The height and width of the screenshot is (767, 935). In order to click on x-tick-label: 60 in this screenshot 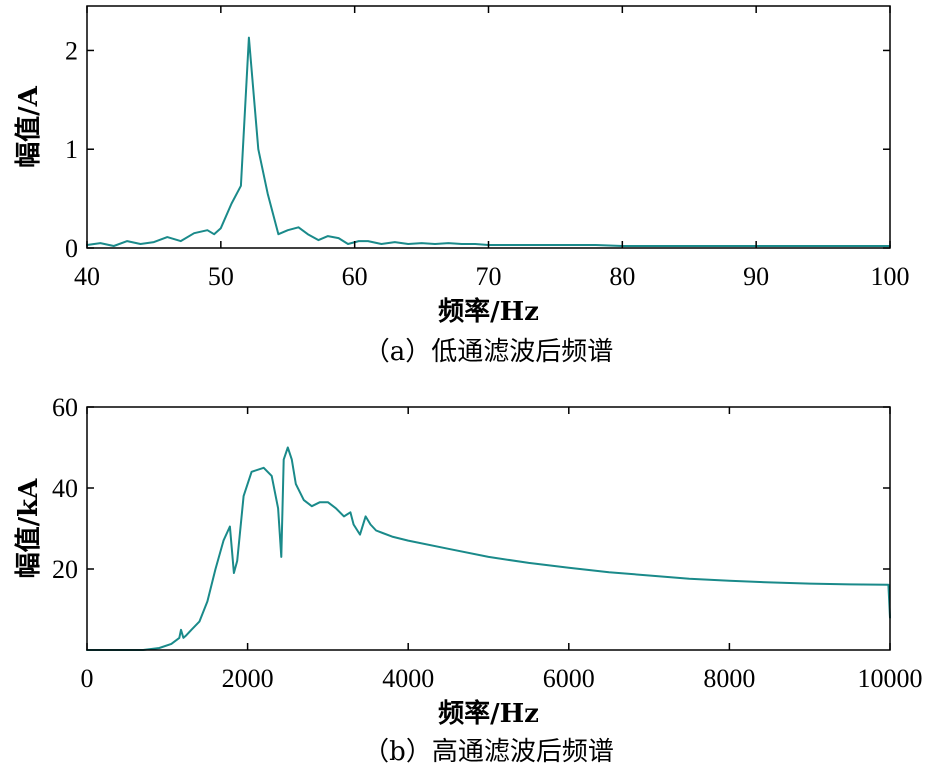, I will do `click(355, 276)`.